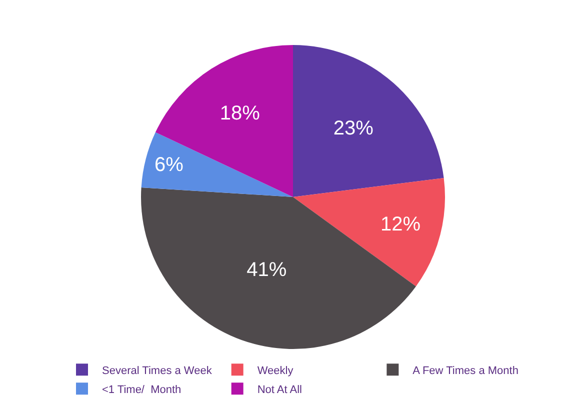 This screenshot has width=586, height=415. Describe the element at coordinates (142, 390) in the screenshot. I see `legend-label: <1 Time/ Month` at that location.